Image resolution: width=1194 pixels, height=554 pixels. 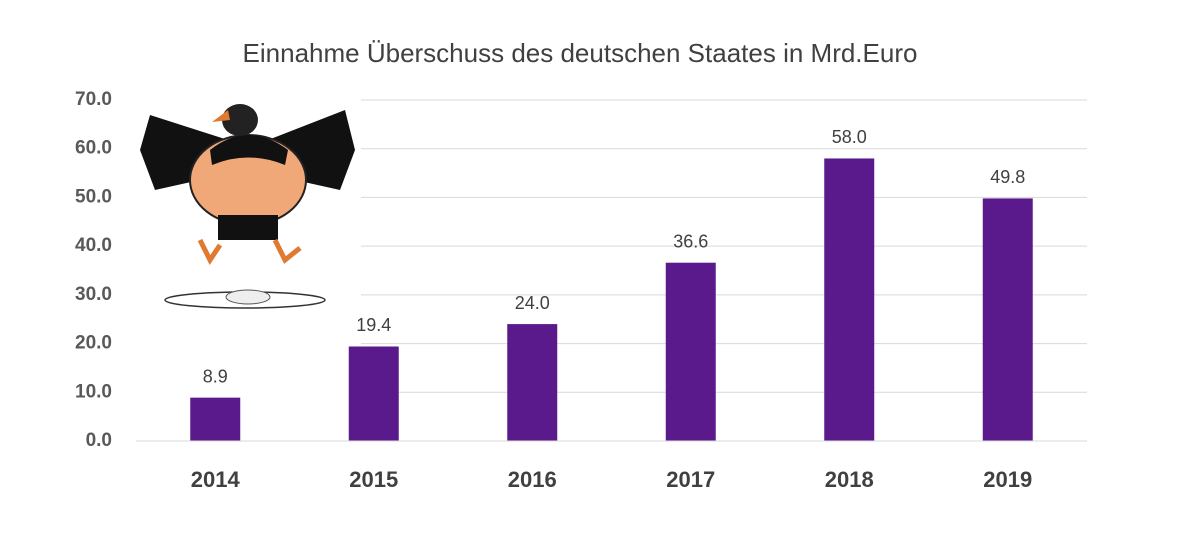 I want to click on y-tick-label: 10.0, so click(x=93, y=391).